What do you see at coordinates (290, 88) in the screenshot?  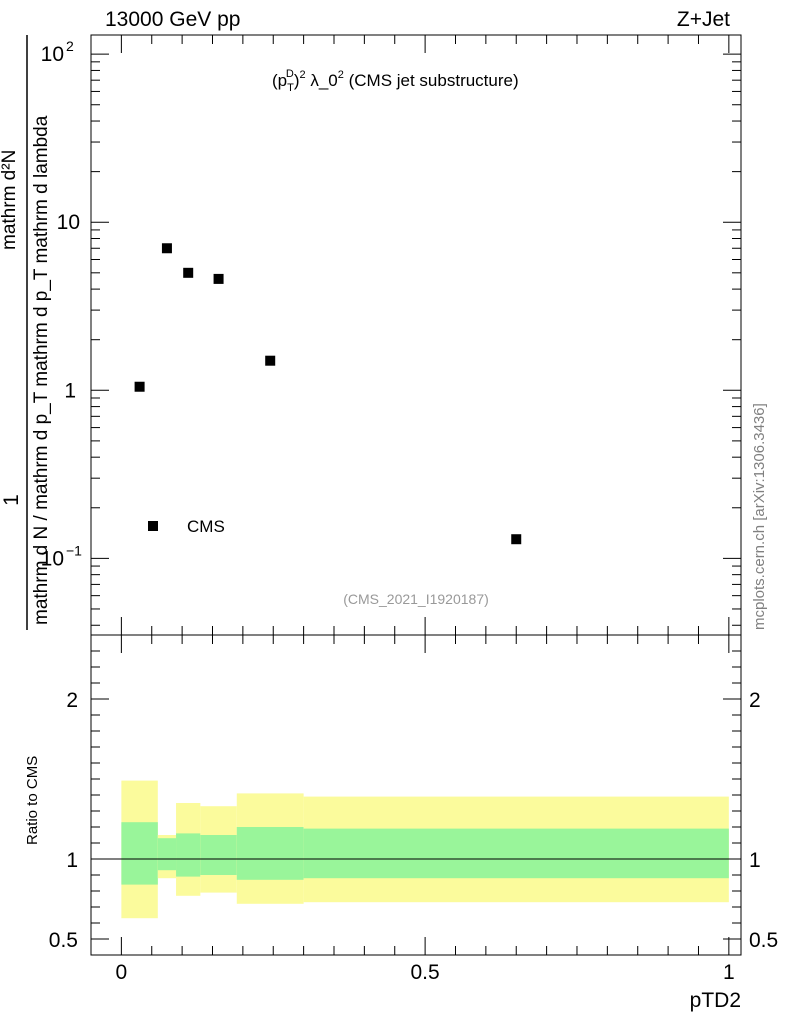 I see `title-sub: T` at bounding box center [290, 88].